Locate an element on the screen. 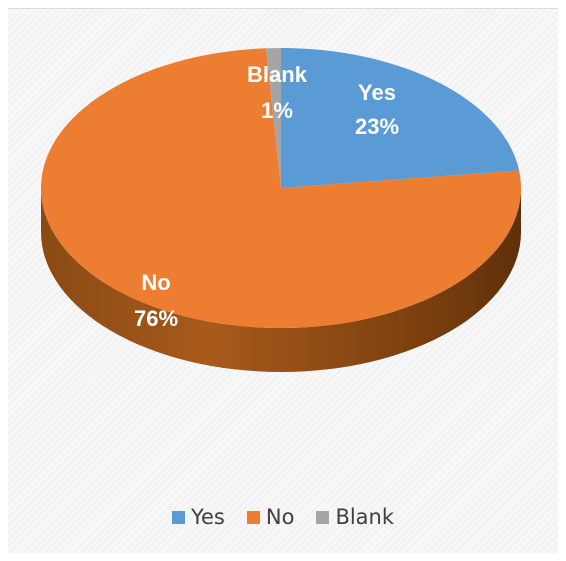 Image resolution: width=566 pixels, height=561 pixels. slice-category-label-no: No is located at coordinates (155, 282).